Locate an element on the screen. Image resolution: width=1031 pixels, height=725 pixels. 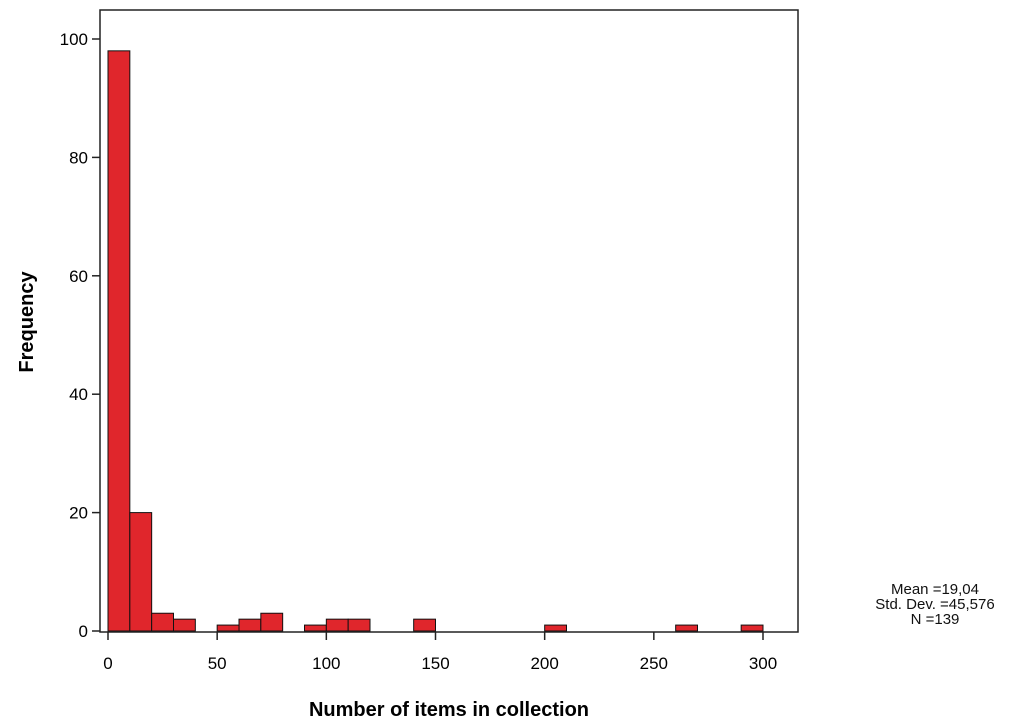
x-axis-ticks: 0 50 100 150 200 250 300 is located at coordinates (440, 652).